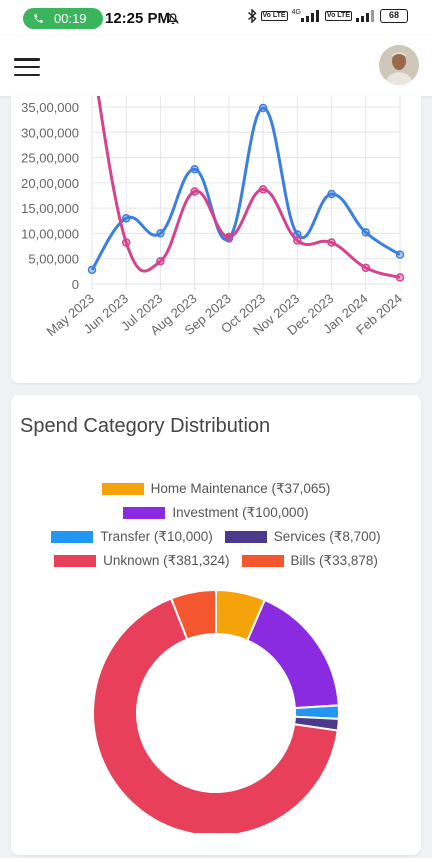 The height and width of the screenshot is (858, 432). I want to click on legend-label: Home Maintenance (₹37,065), so click(240, 488).